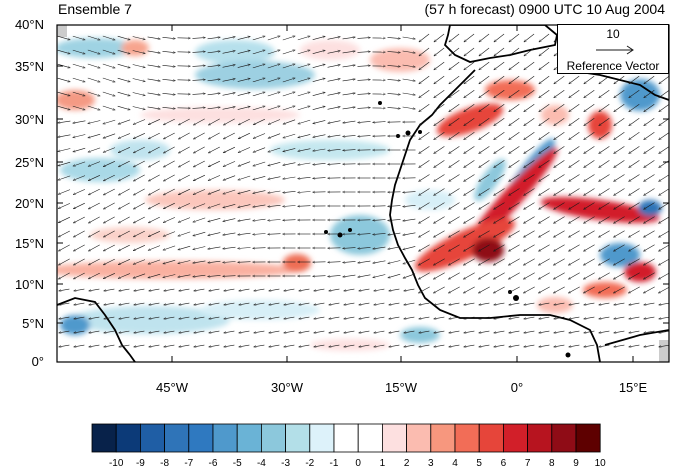 The image size is (673, 471). What do you see at coordinates (382, 463) in the screenshot?
I see `colorbar-tick-label: 1` at bounding box center [382, 463].